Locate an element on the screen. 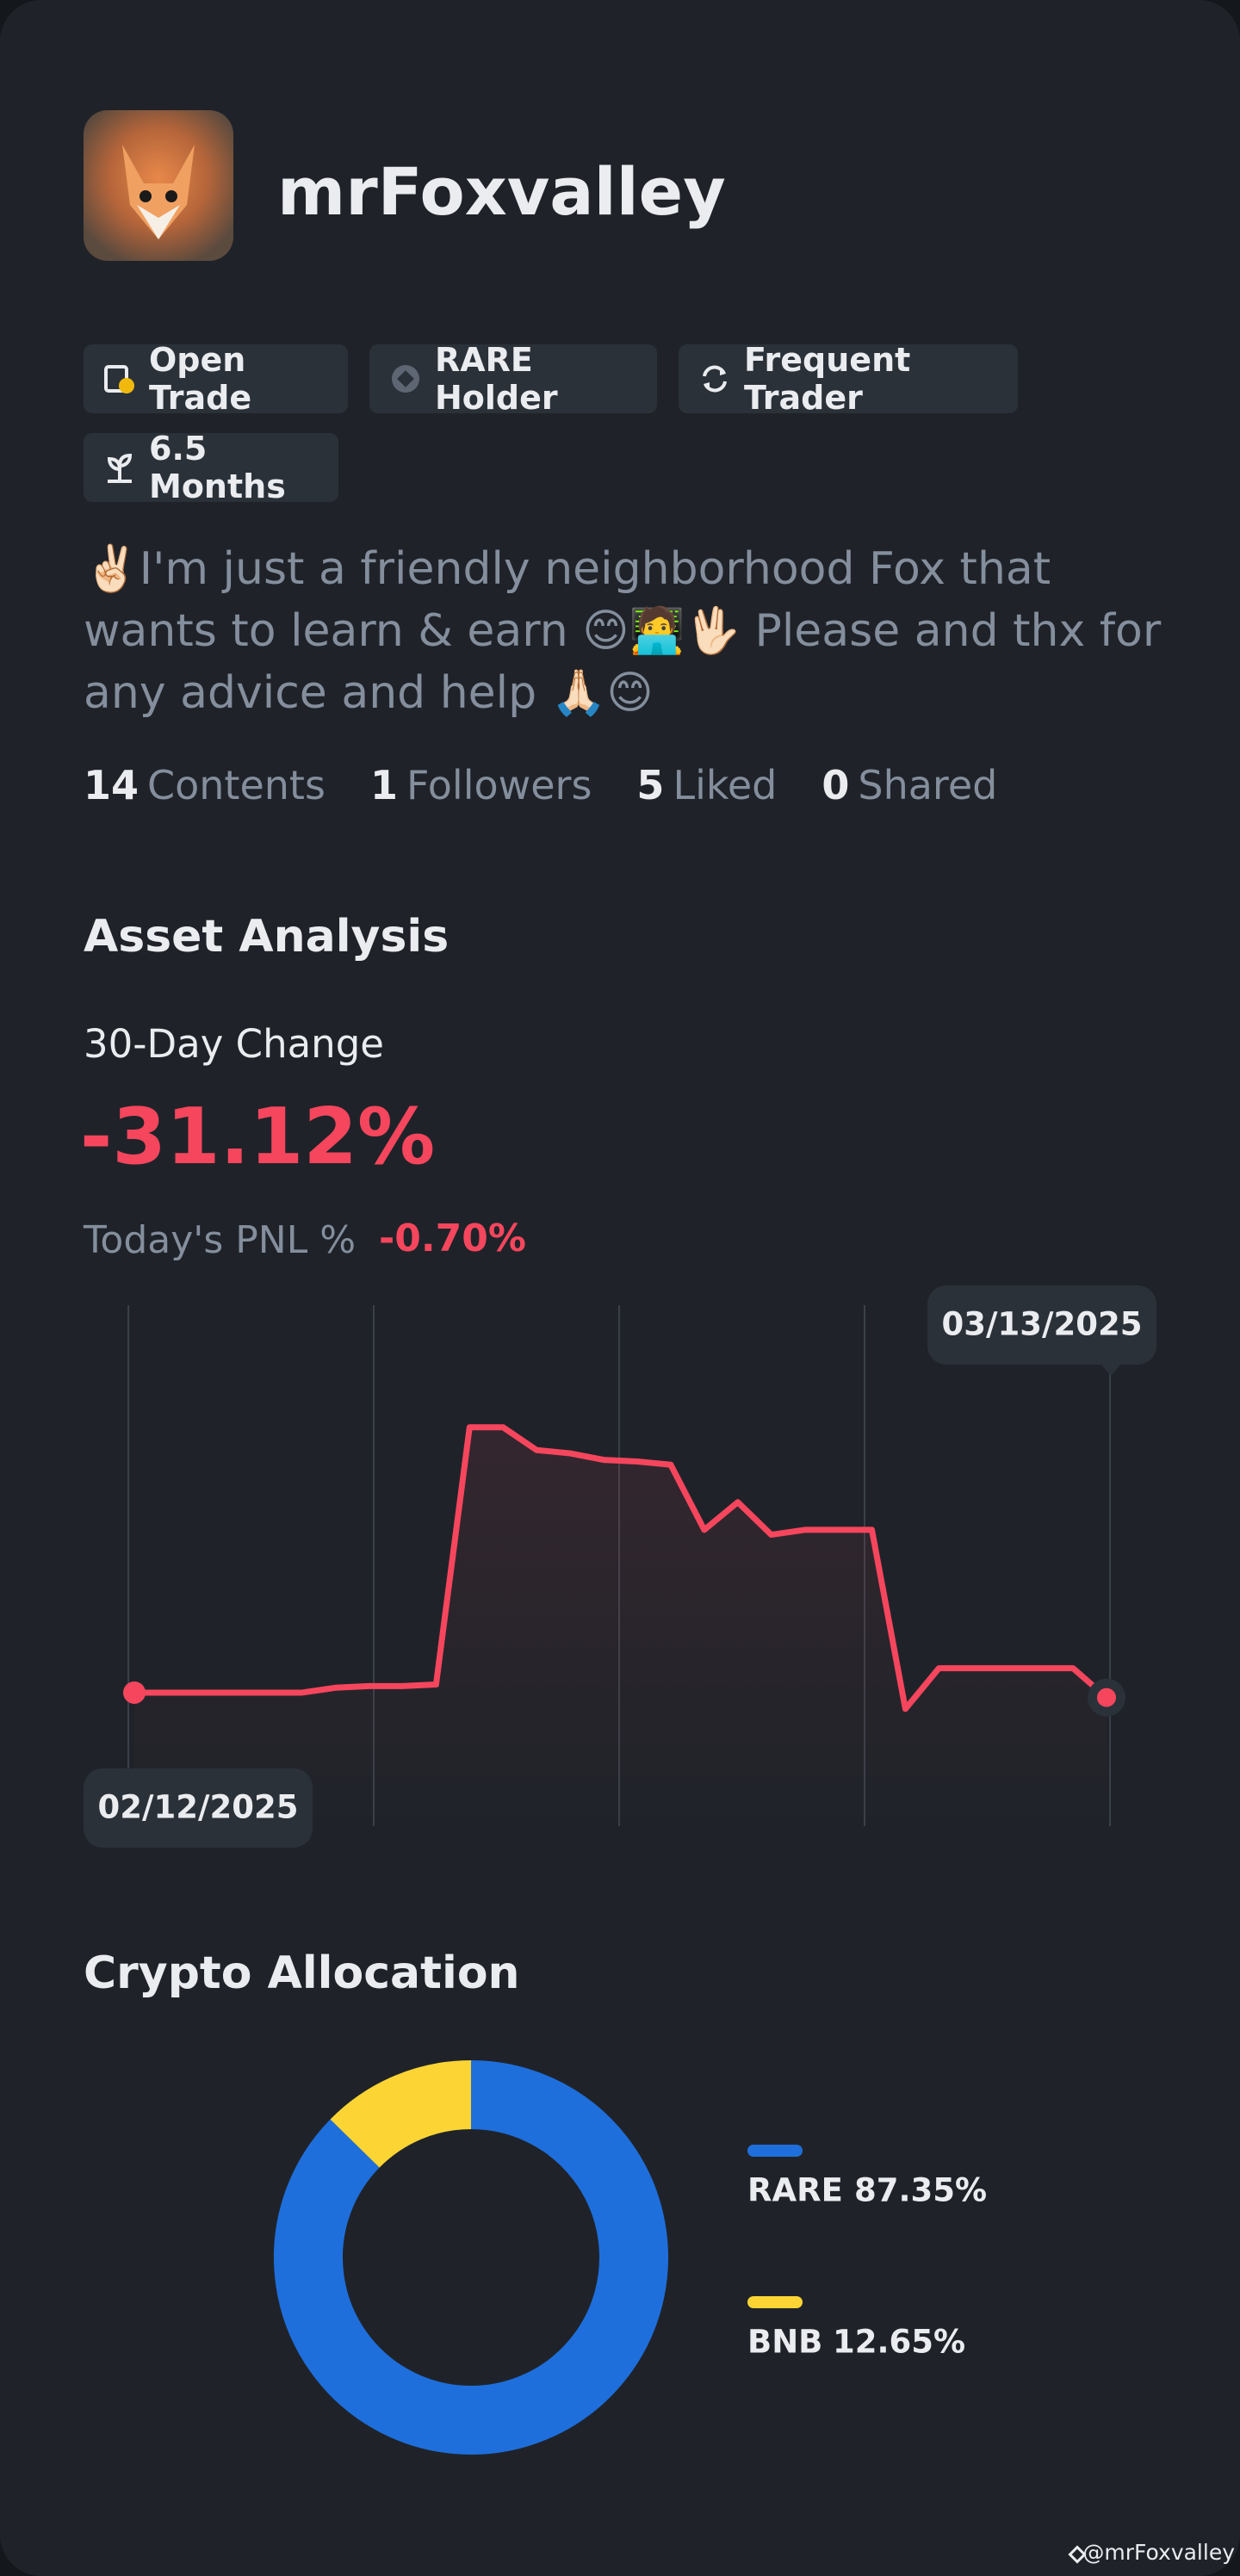 This screenshot has width=1240, height=2576. date-label: 03/13/2025 is located at coordinates (1043, 1324).